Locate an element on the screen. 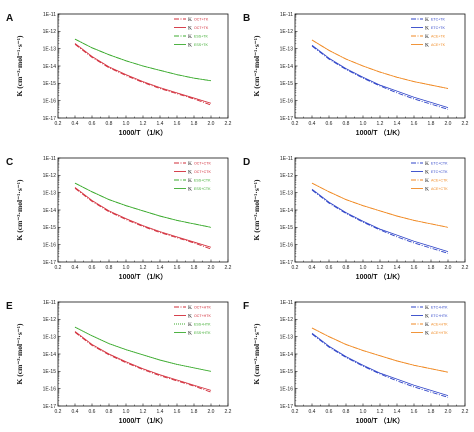 This screenshot has width=474, height=432. legend-tag-4: ACE+TK is located at coordinates (438, 45).